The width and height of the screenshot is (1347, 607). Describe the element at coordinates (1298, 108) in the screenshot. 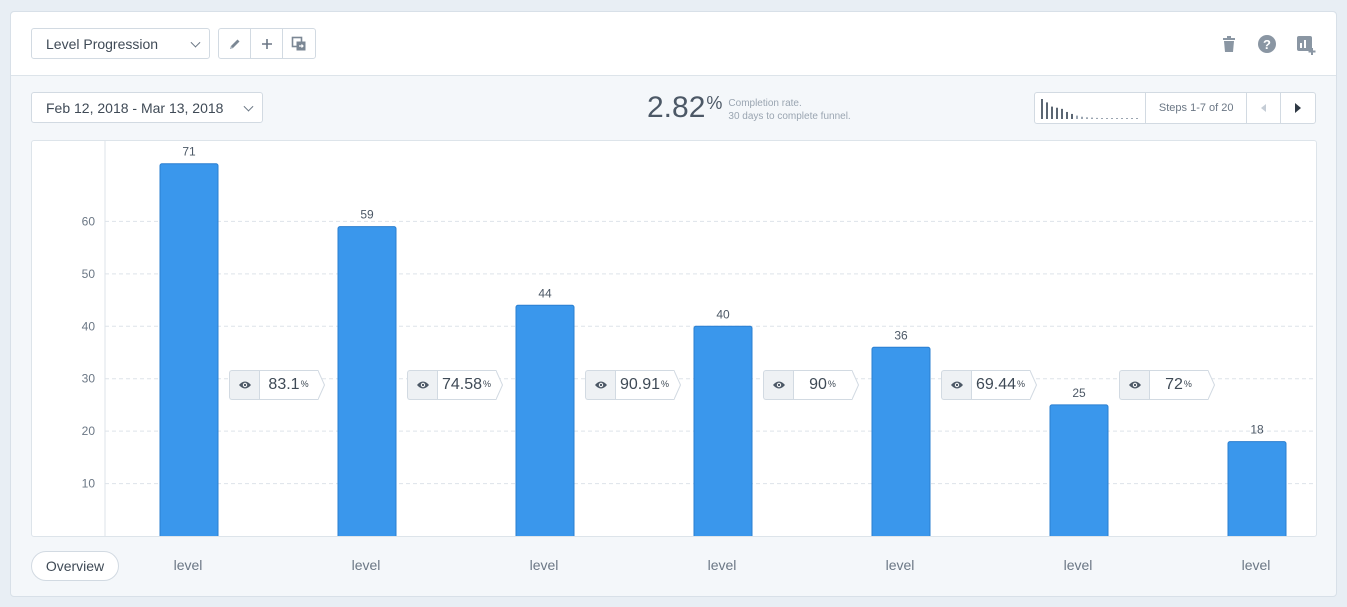

I see `next-steps-button` at that location.